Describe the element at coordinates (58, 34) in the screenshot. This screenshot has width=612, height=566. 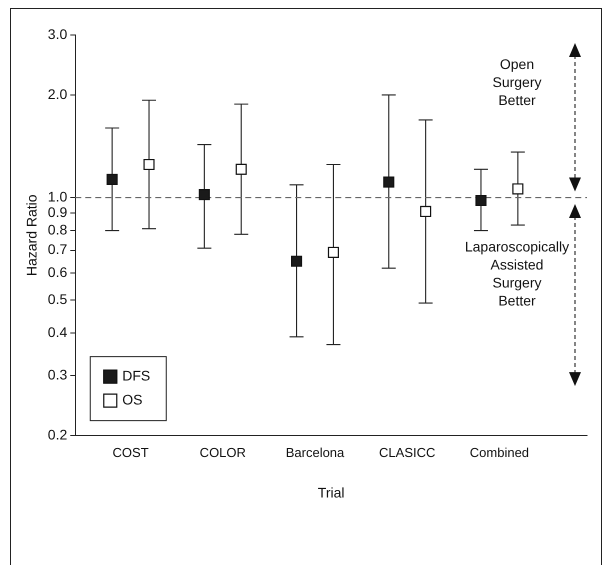
I see `y-tick-label: 3.0` at that location.